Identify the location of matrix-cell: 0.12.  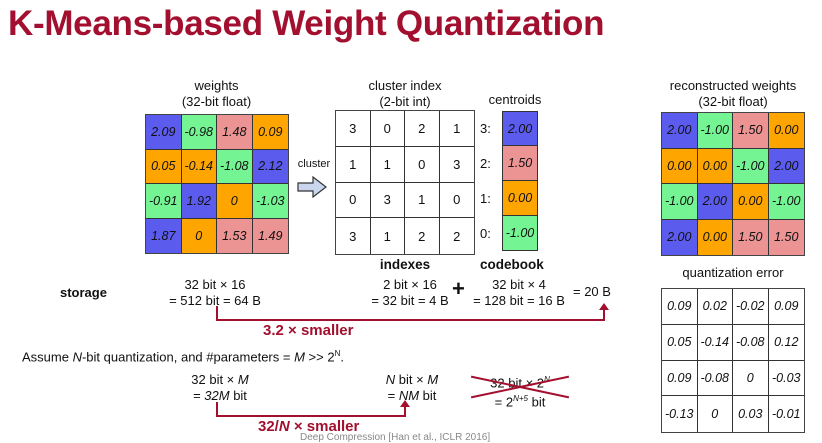
(786, 342).